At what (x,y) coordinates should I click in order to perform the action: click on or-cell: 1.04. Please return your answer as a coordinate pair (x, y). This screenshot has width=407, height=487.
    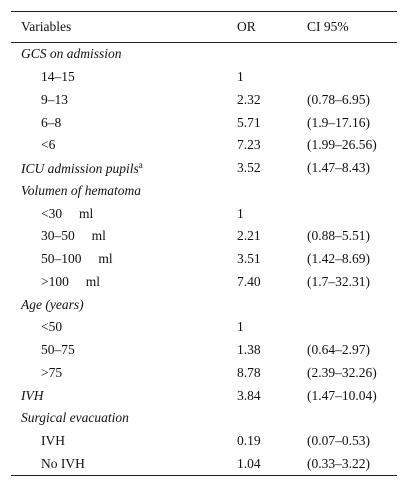
    Looking at the image, I should click on (272, 464).